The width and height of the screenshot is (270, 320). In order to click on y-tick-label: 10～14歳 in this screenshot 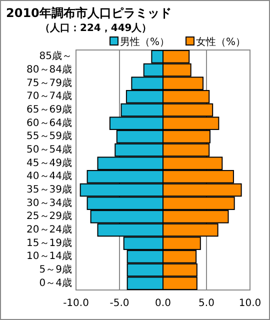, I will do `click(49, 256)`.